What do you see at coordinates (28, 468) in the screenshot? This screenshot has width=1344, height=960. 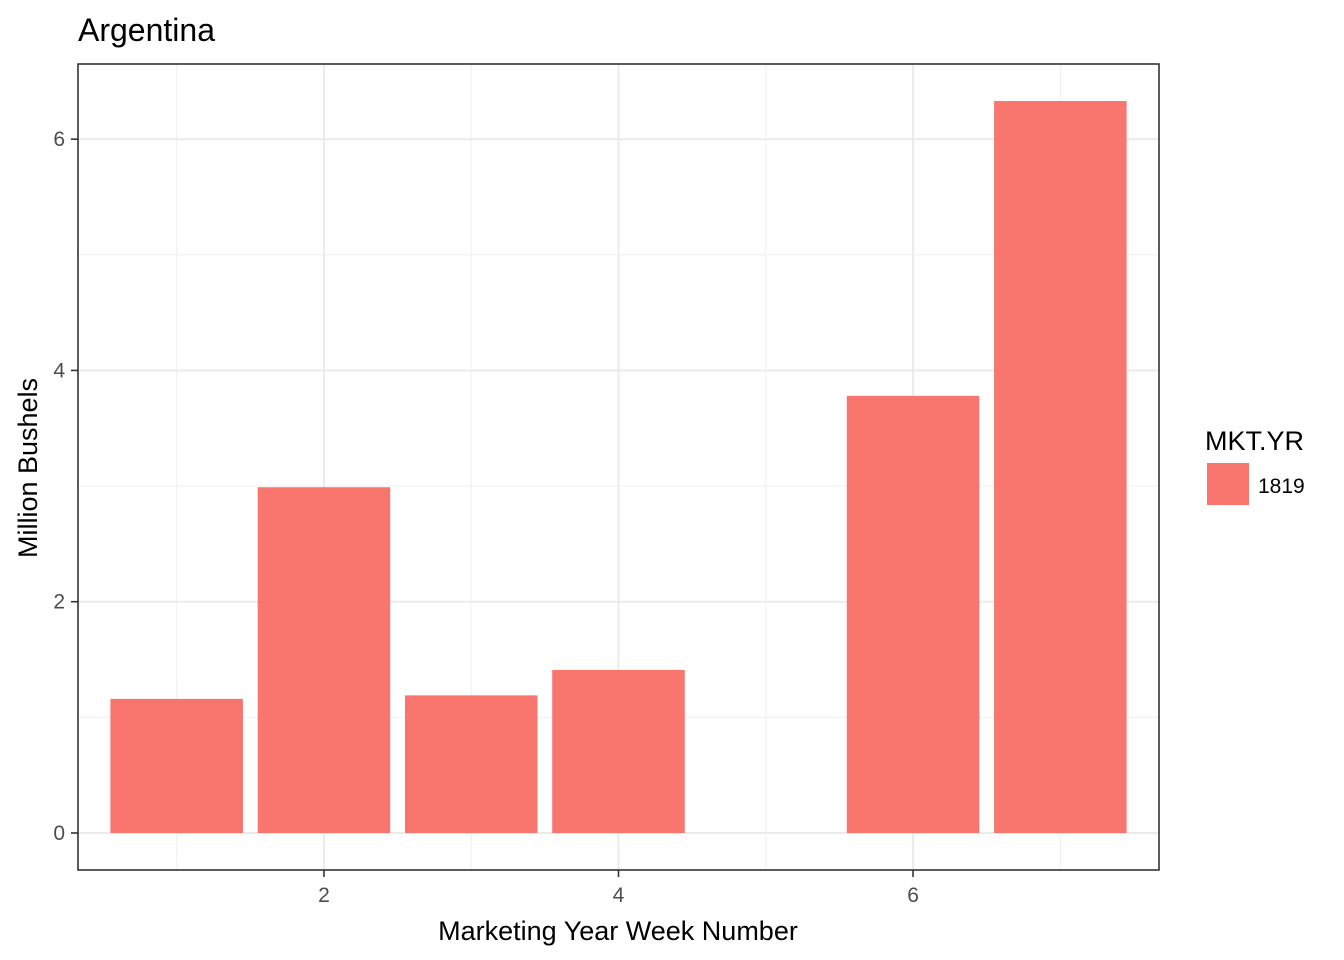 I see `y-axis-title: Million Bushels` at bounding box center [28, 468].